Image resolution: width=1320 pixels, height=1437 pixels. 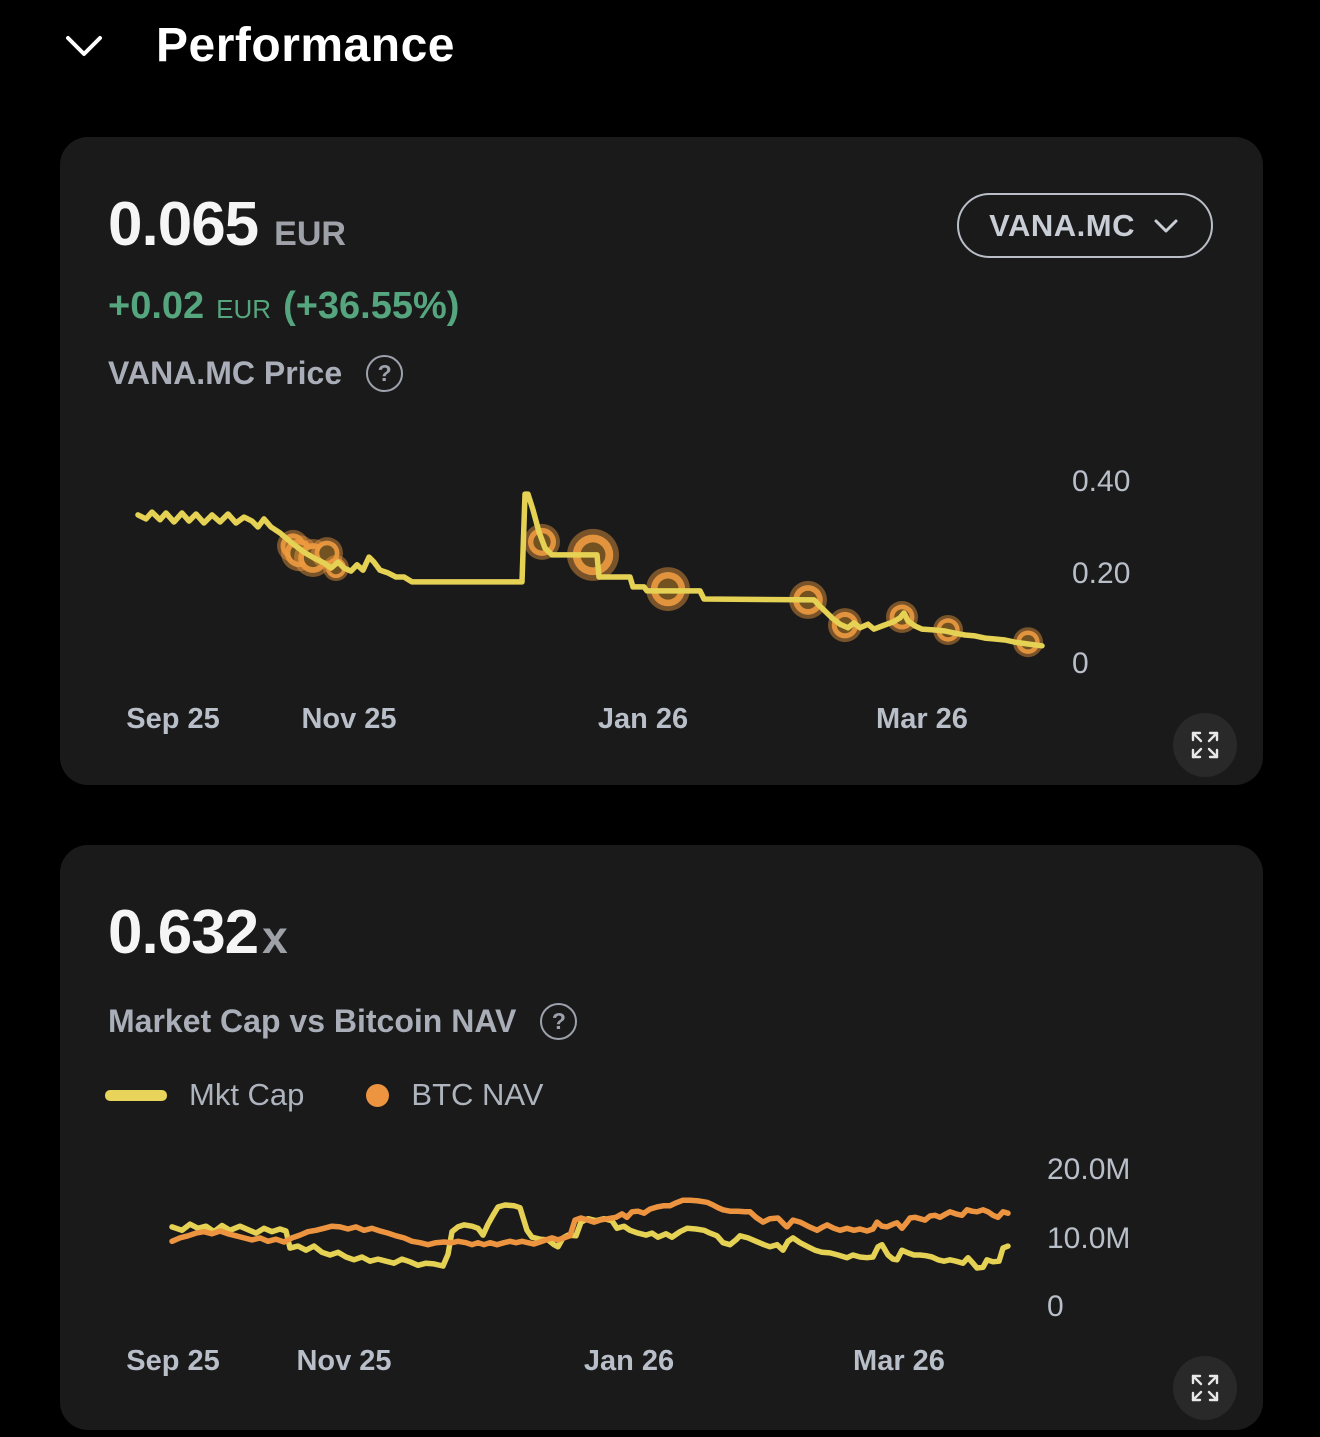 I want to click on ticker-selector: VANA.MC, so click(x=1085, y=225).